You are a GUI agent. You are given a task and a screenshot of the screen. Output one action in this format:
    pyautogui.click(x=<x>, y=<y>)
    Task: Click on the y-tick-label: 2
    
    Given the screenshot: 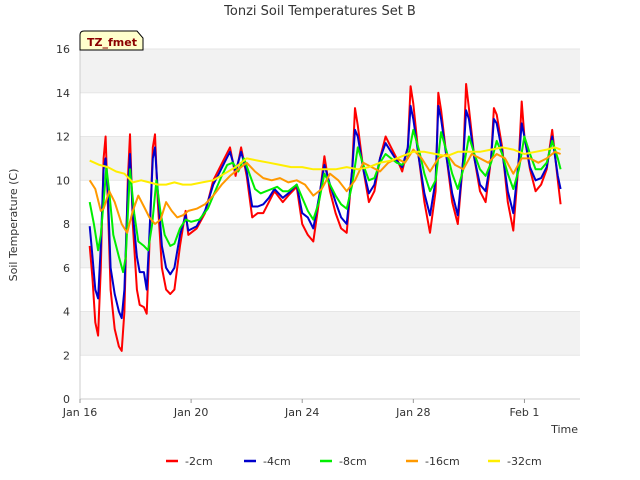 What is the action you would take?
    pyautogui.click(x=66, y=355)
    